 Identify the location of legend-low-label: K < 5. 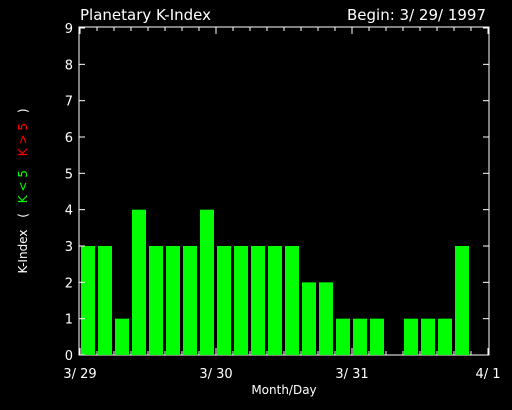
(23, 186).